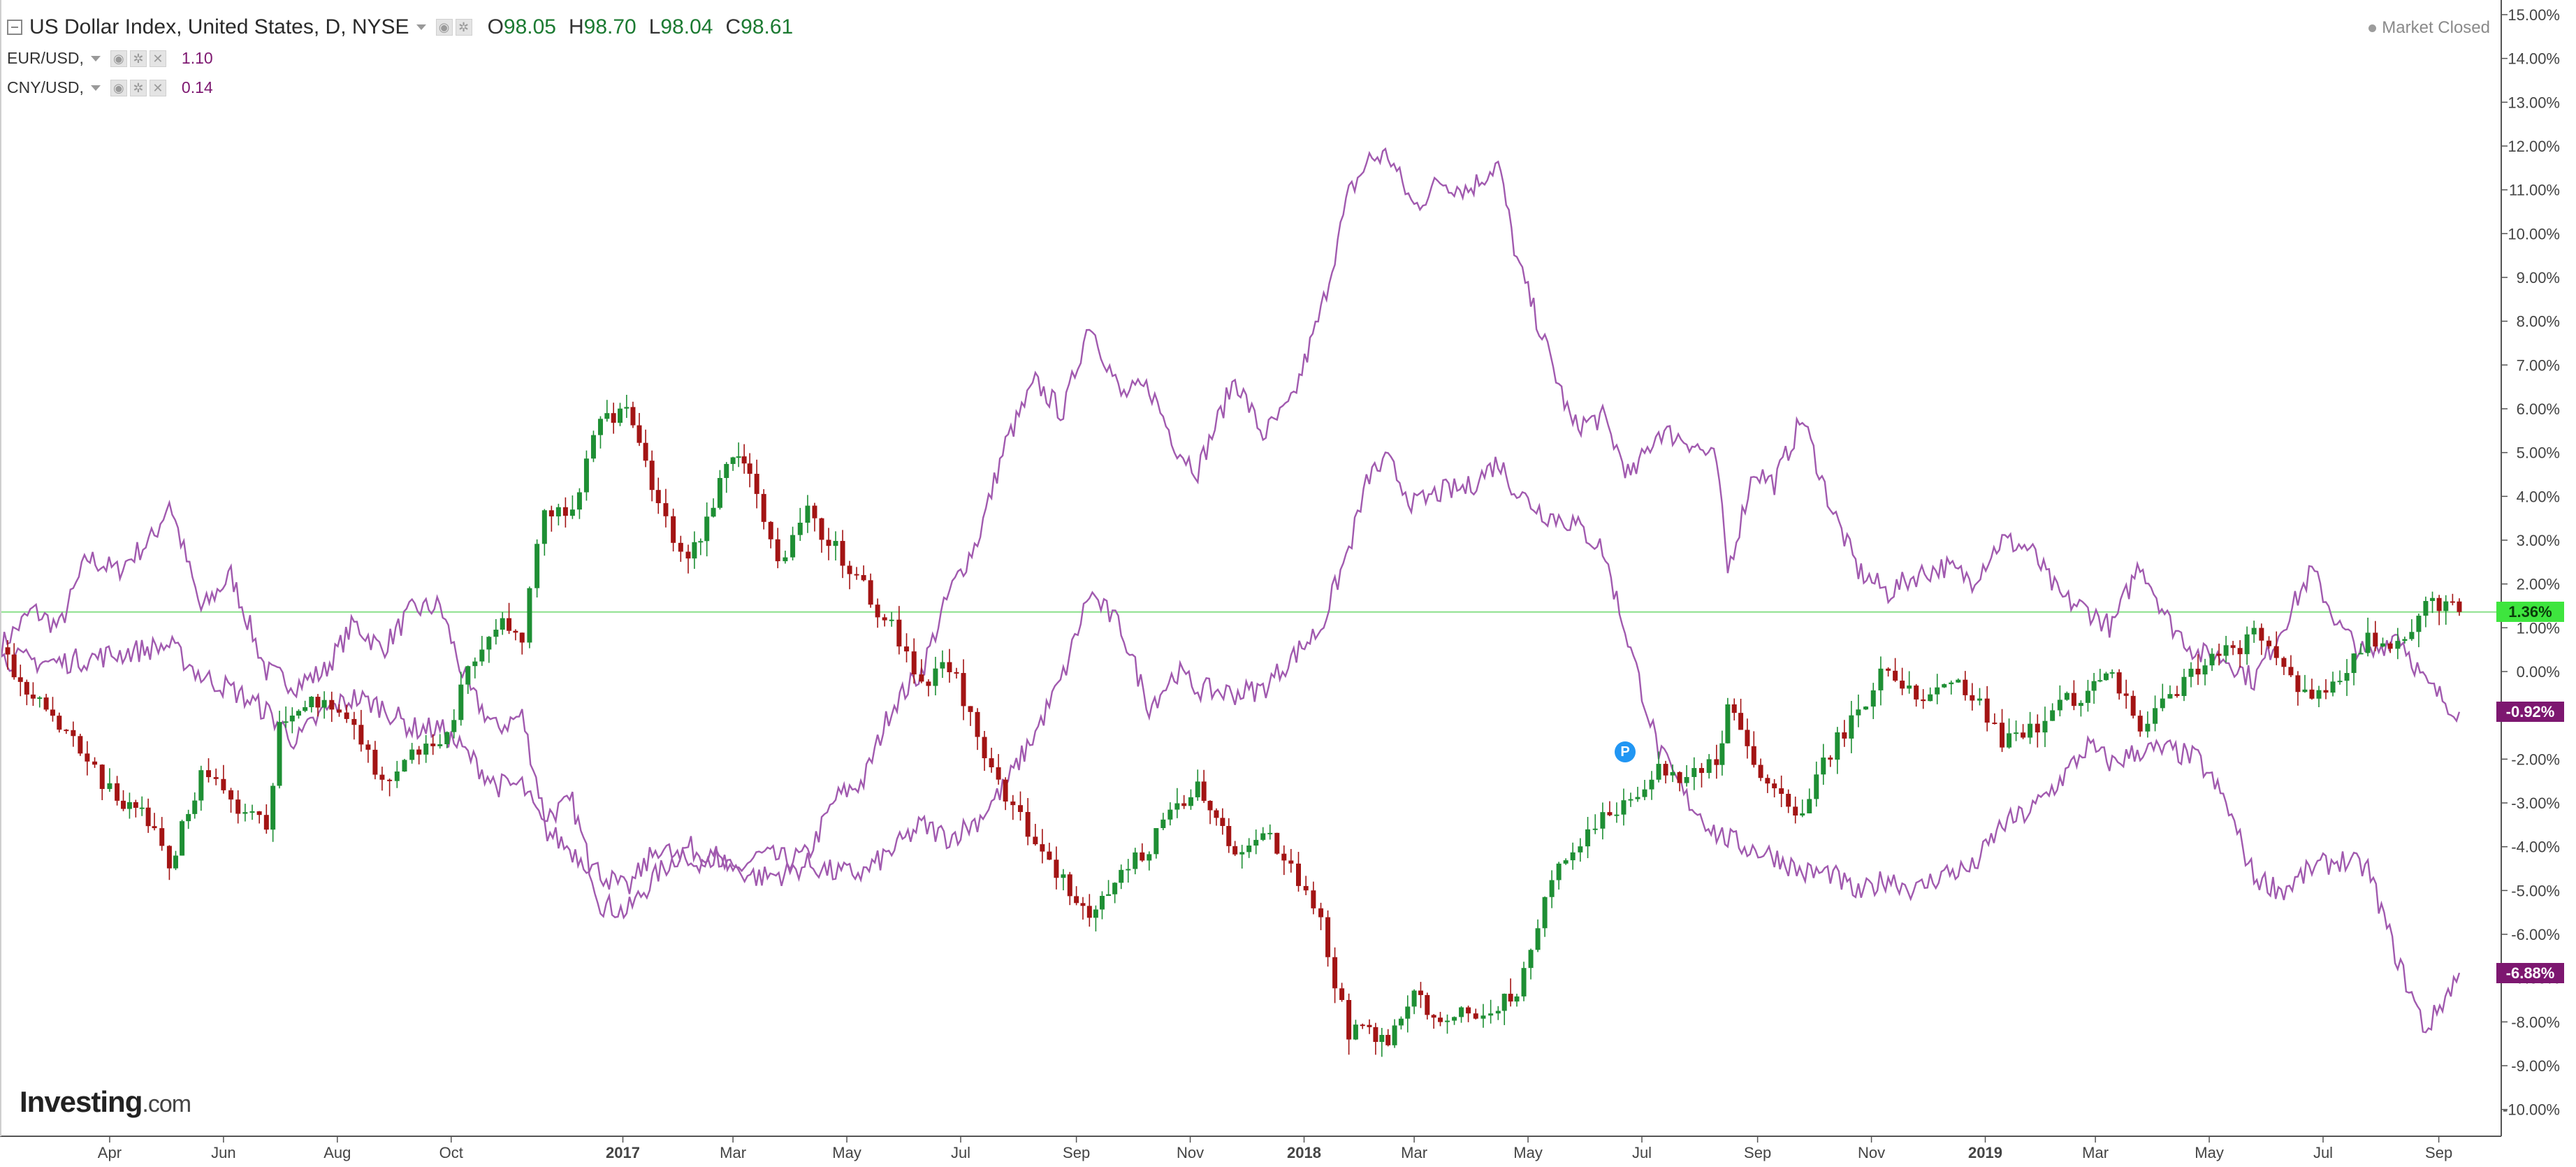 Image resolution: width=2576 pixels, height=1167 pixels. I want to click on x-tick-label: Jun, so click(223, 1152).